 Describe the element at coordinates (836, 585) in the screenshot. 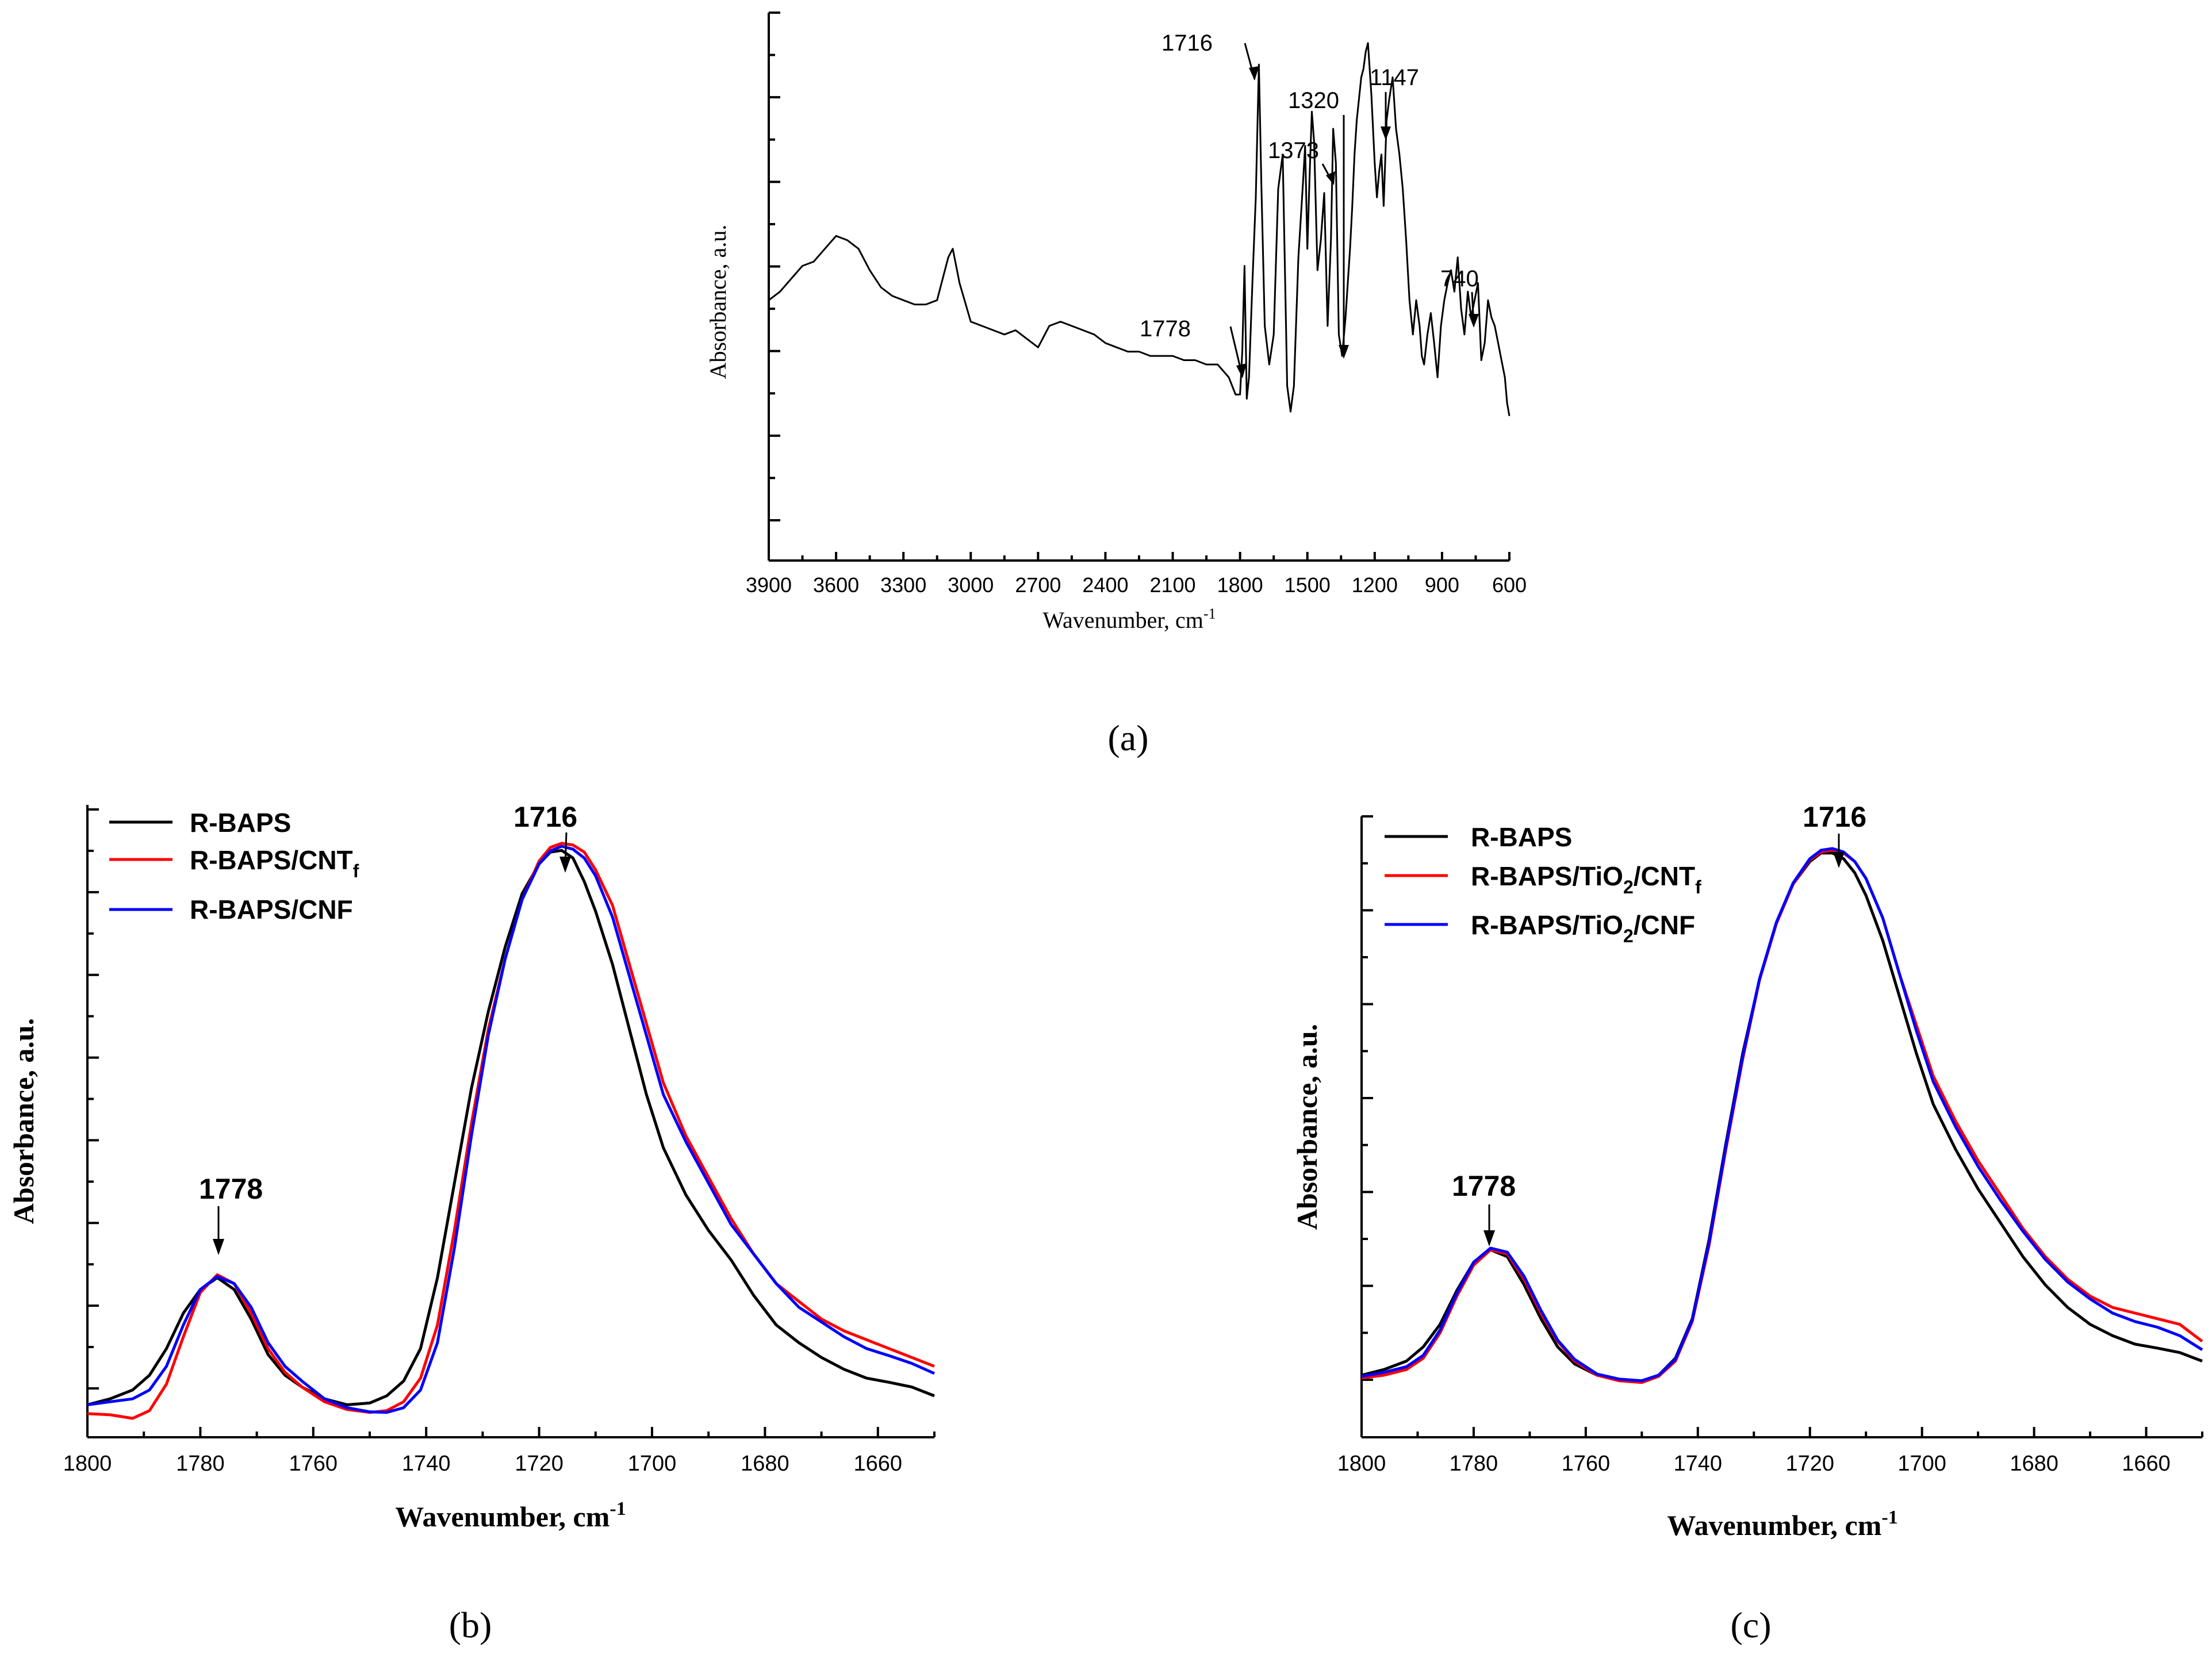

I see `panel-a-xtick-label: 3600` at that location.